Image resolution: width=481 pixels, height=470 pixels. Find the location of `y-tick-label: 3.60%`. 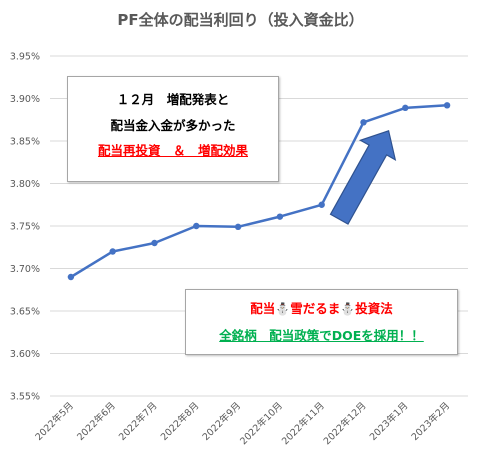

y-tick-label: 3.60% is located at coordinates (25, 354).